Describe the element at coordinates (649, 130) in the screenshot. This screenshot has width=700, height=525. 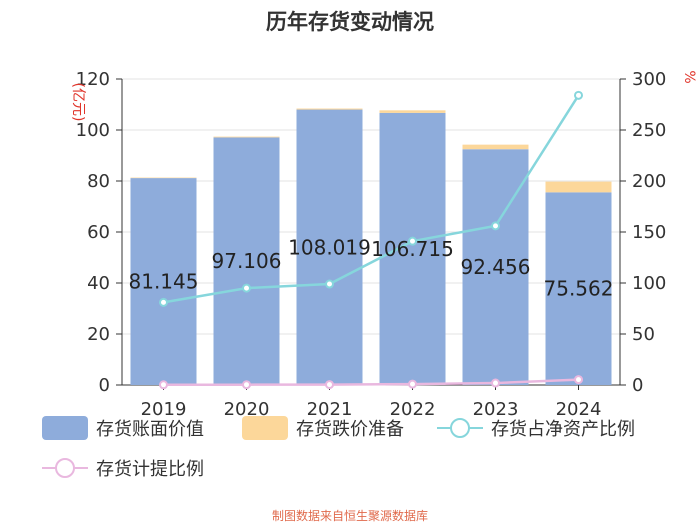
I see `y-right-tick-label: 250` at that location.